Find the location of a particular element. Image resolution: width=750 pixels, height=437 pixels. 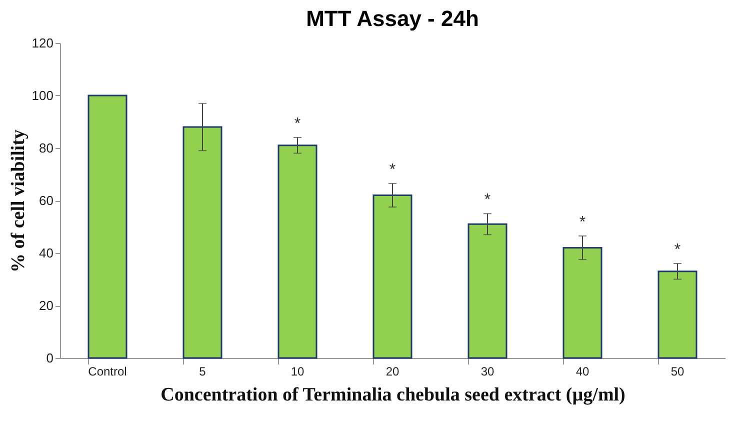

y-tick-label: 20 is located at coordinates (46, 305).